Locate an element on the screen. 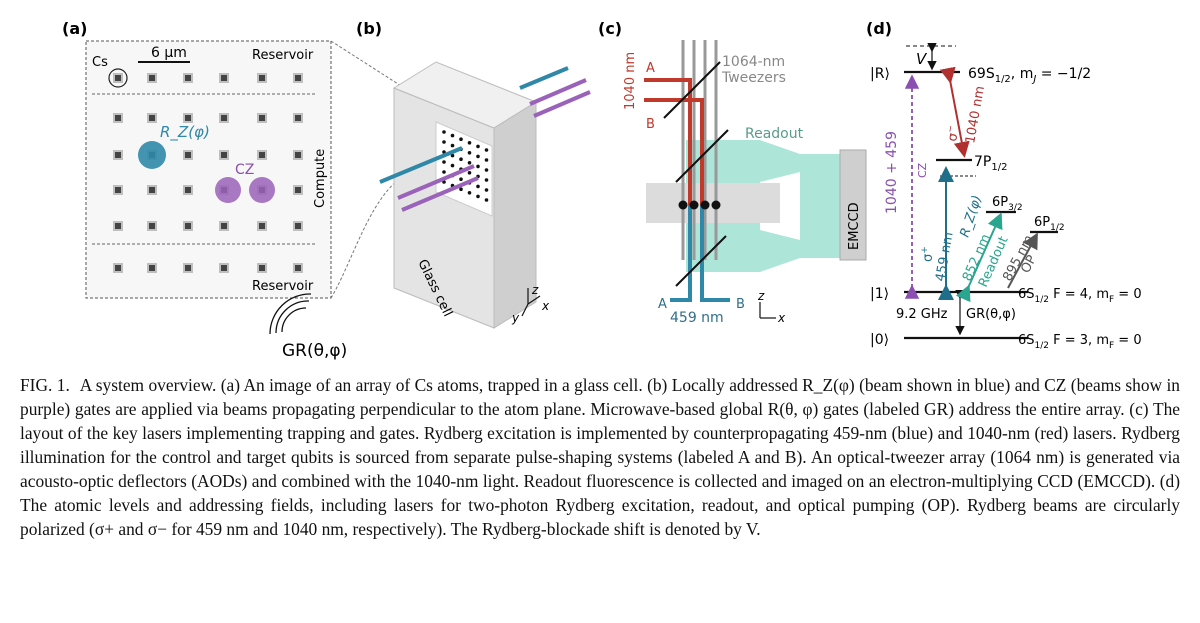 This screenshot has width=1200, height=623. blue-a-label: A is located at coordinates (662, 304).